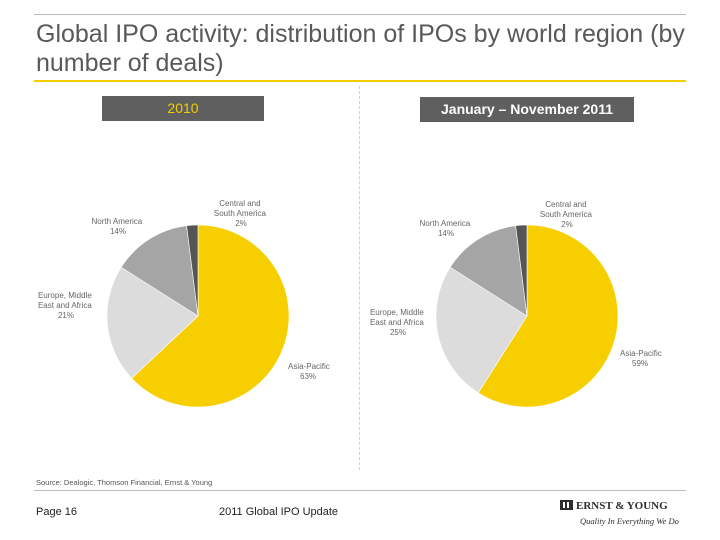  I want to click on label-asia-pacific: Asia-Pacific 59%, so click(642, 358).